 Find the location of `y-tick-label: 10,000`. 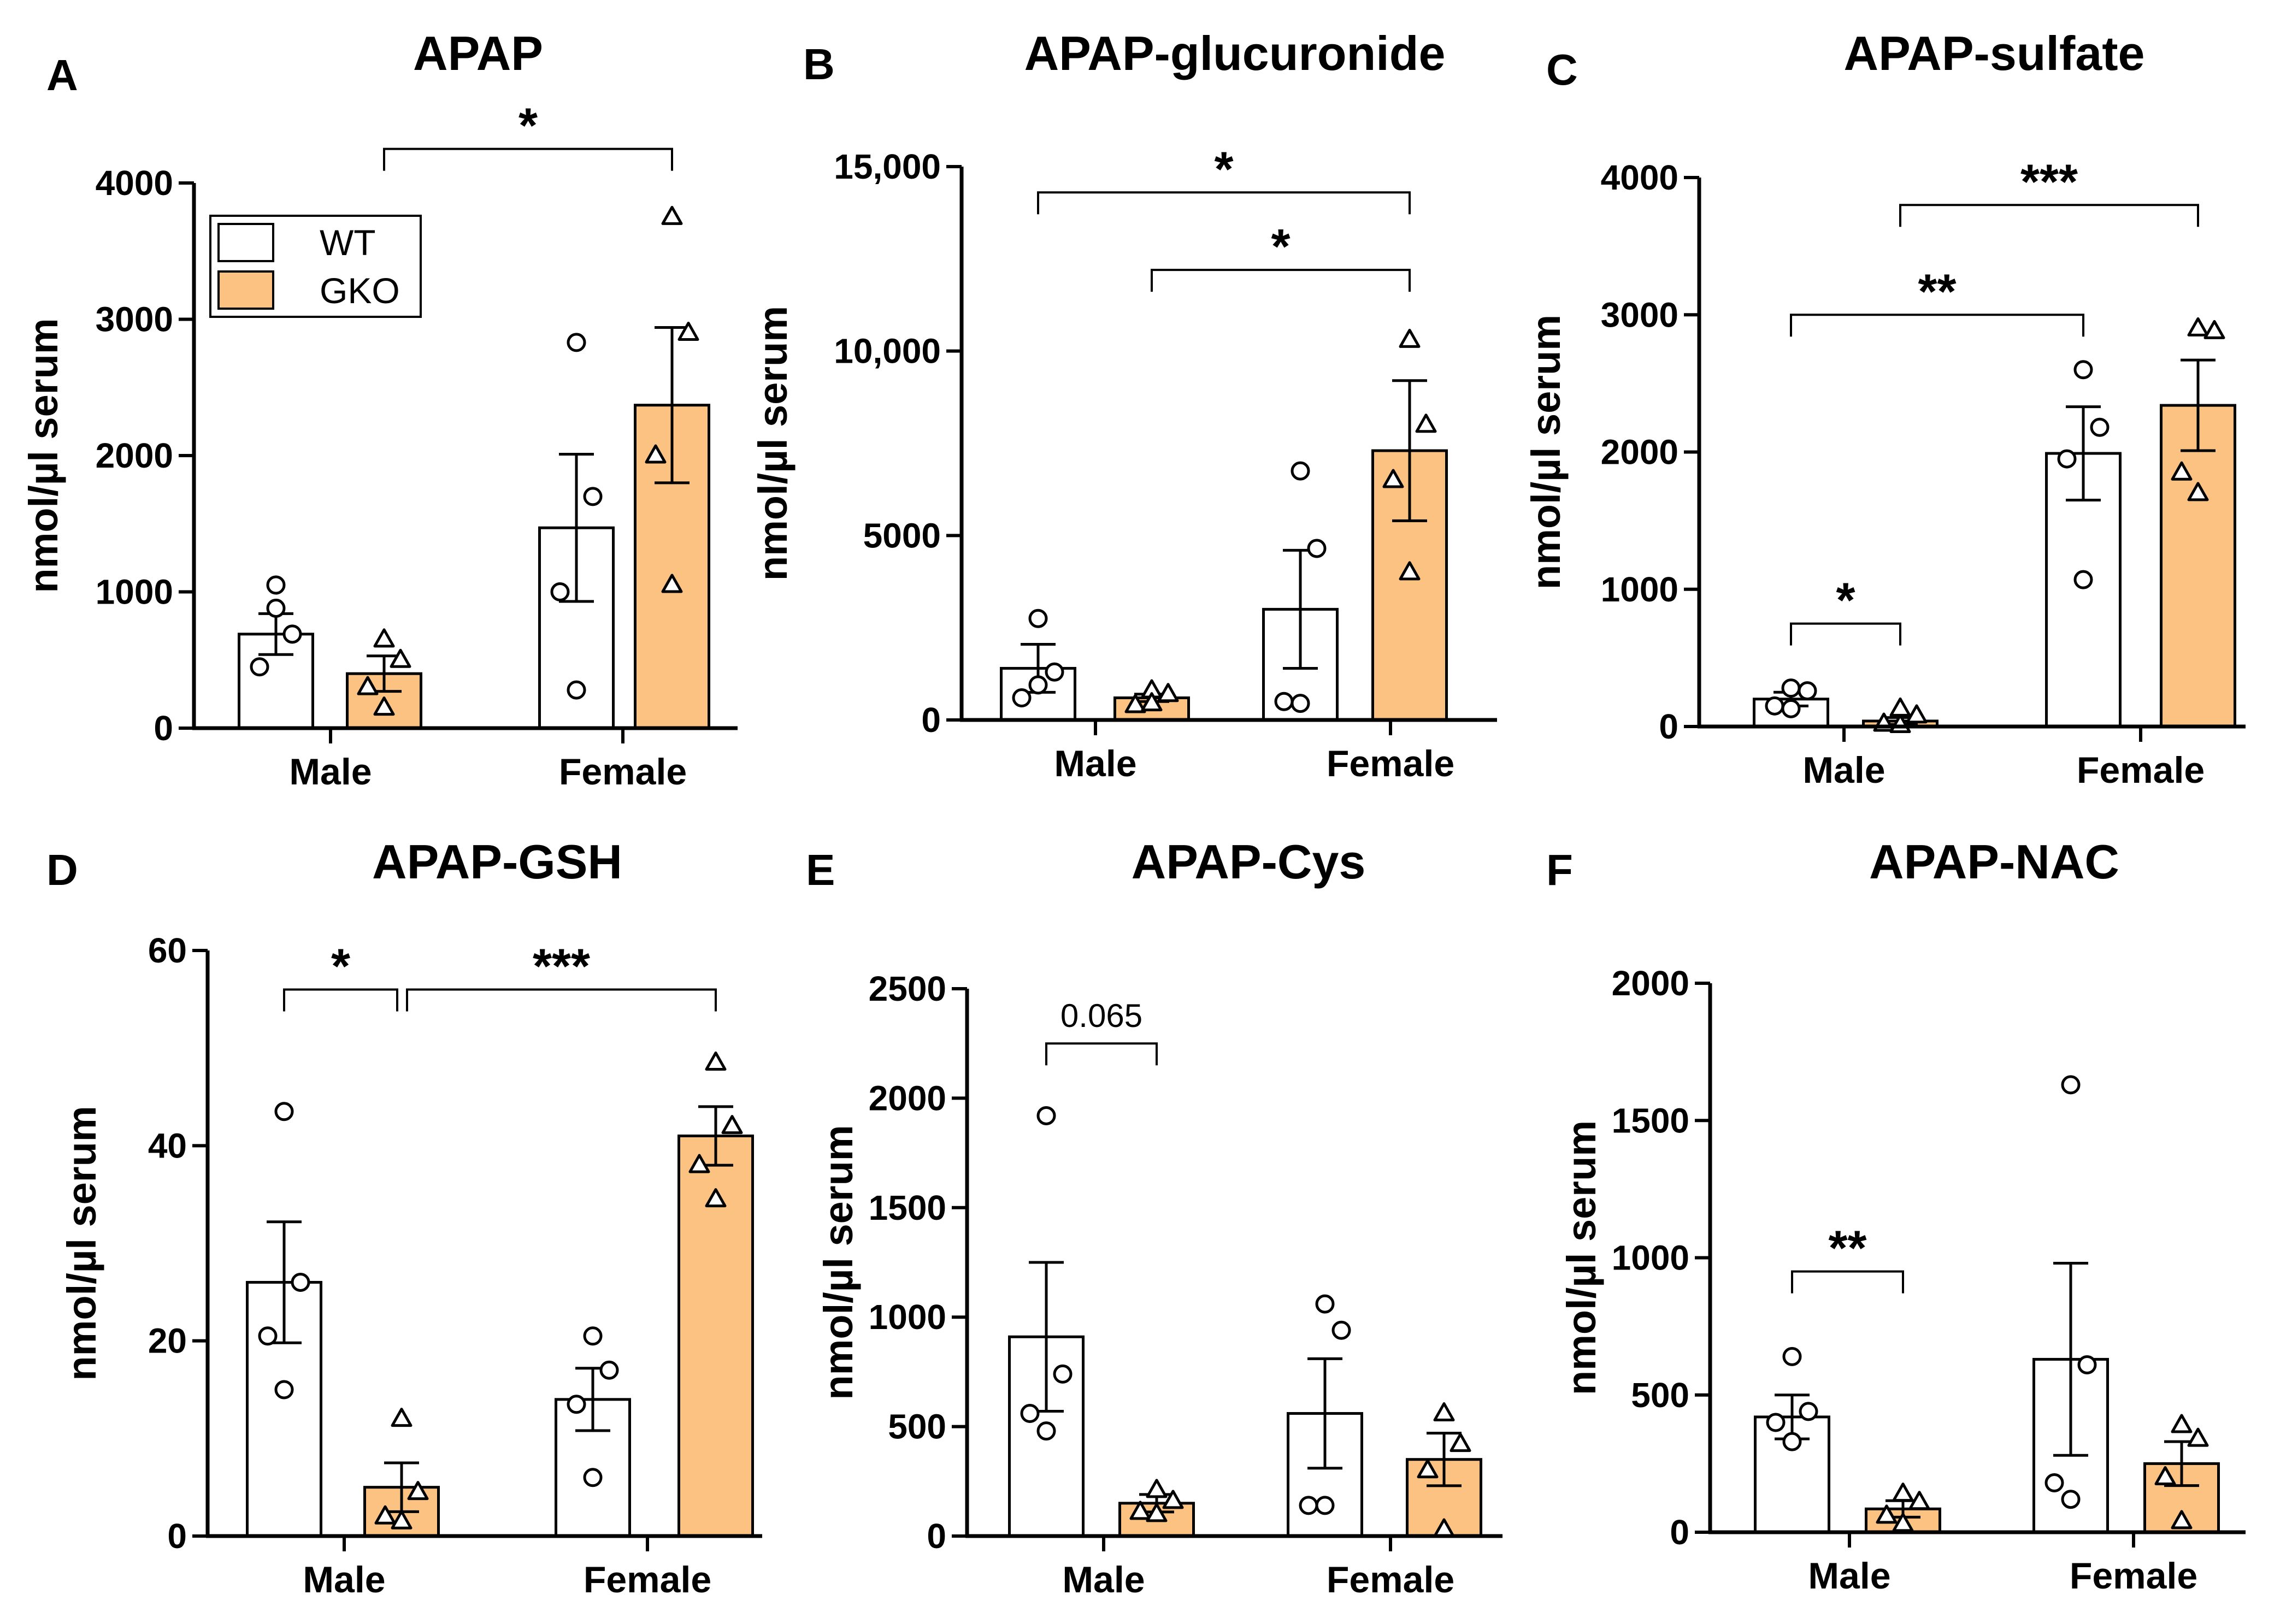

y-tick-label: 10,000 is located at coordinates (887, 351).